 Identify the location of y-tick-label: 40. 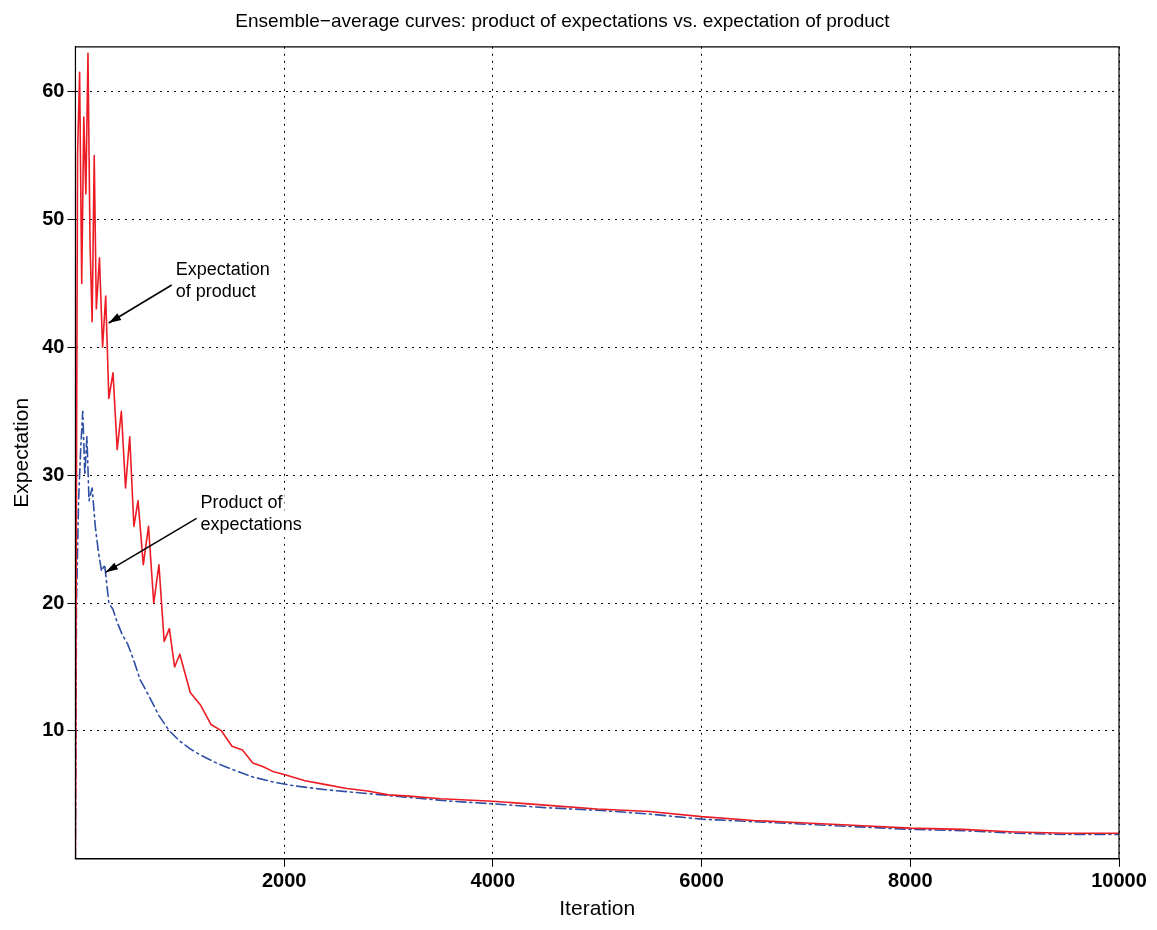
(53, 345).